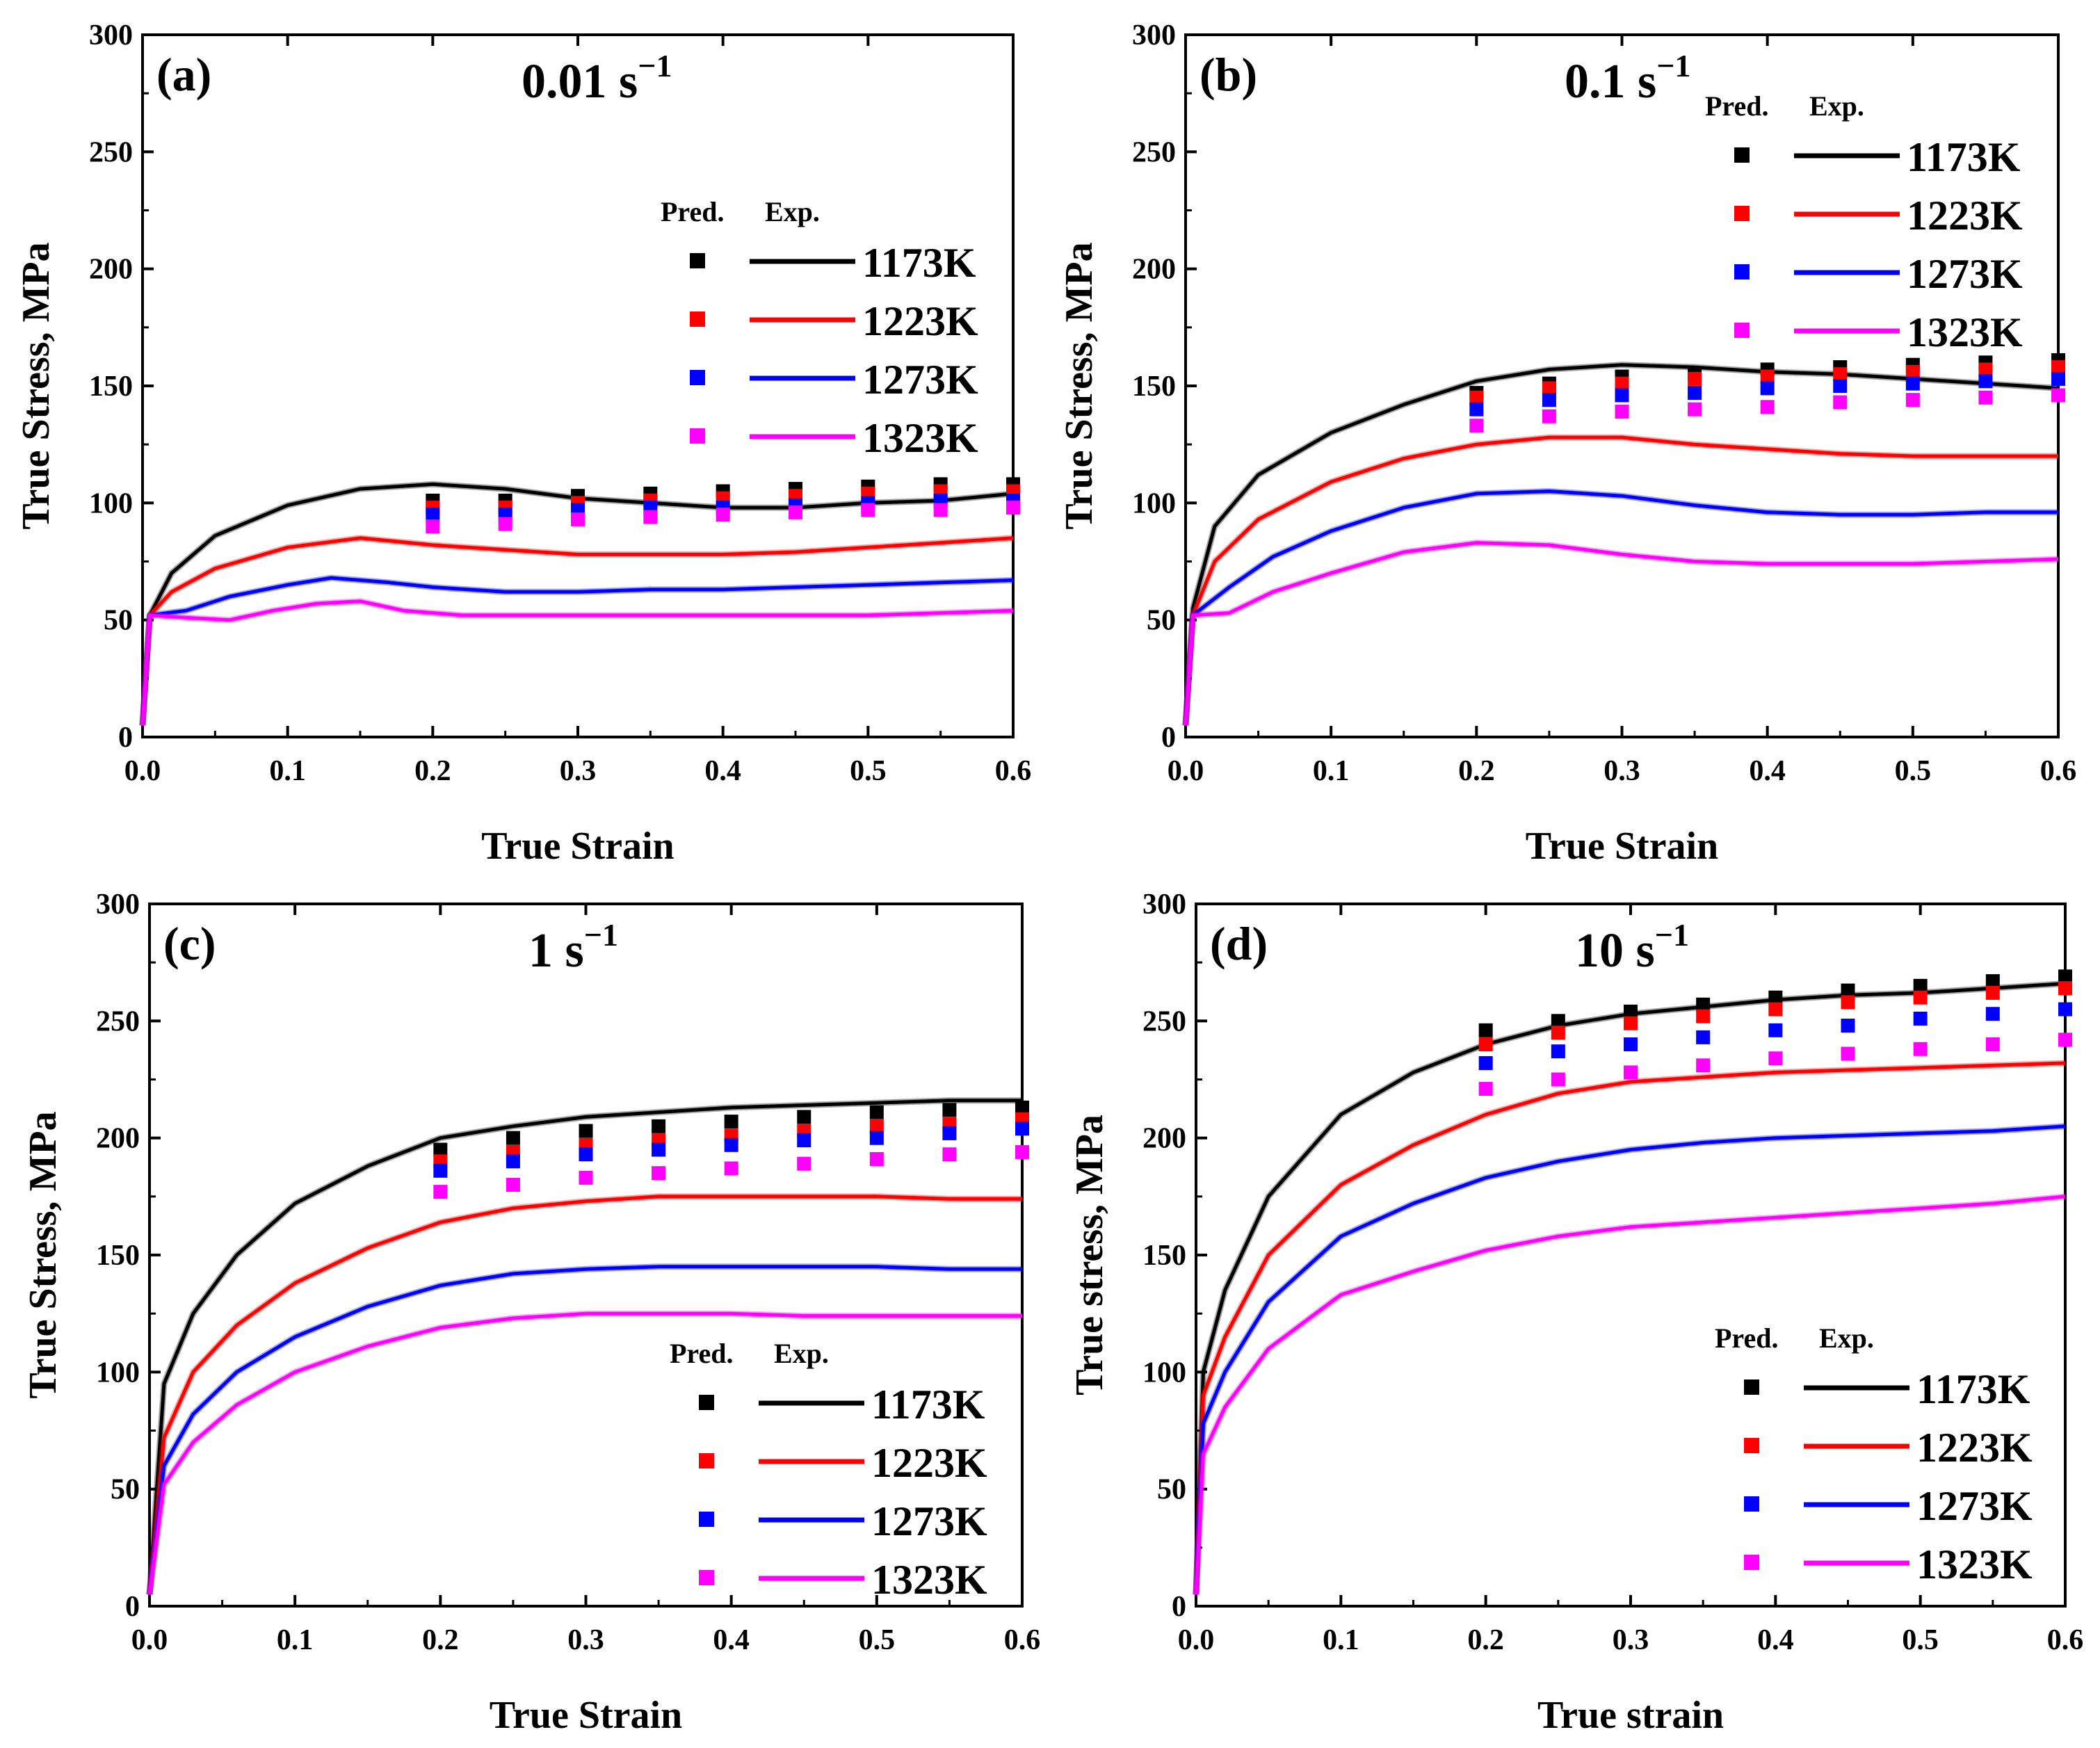  What do you see at coordinates (1161, 621) in the screenshot?
I see `y-tick-label: 50` at bounding box center [1161, 621].